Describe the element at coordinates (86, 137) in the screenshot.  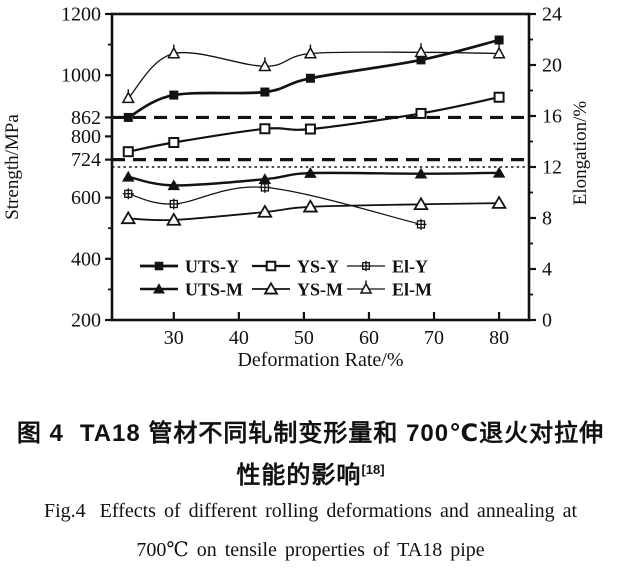
I see `left-tick-label: 800` at that location.